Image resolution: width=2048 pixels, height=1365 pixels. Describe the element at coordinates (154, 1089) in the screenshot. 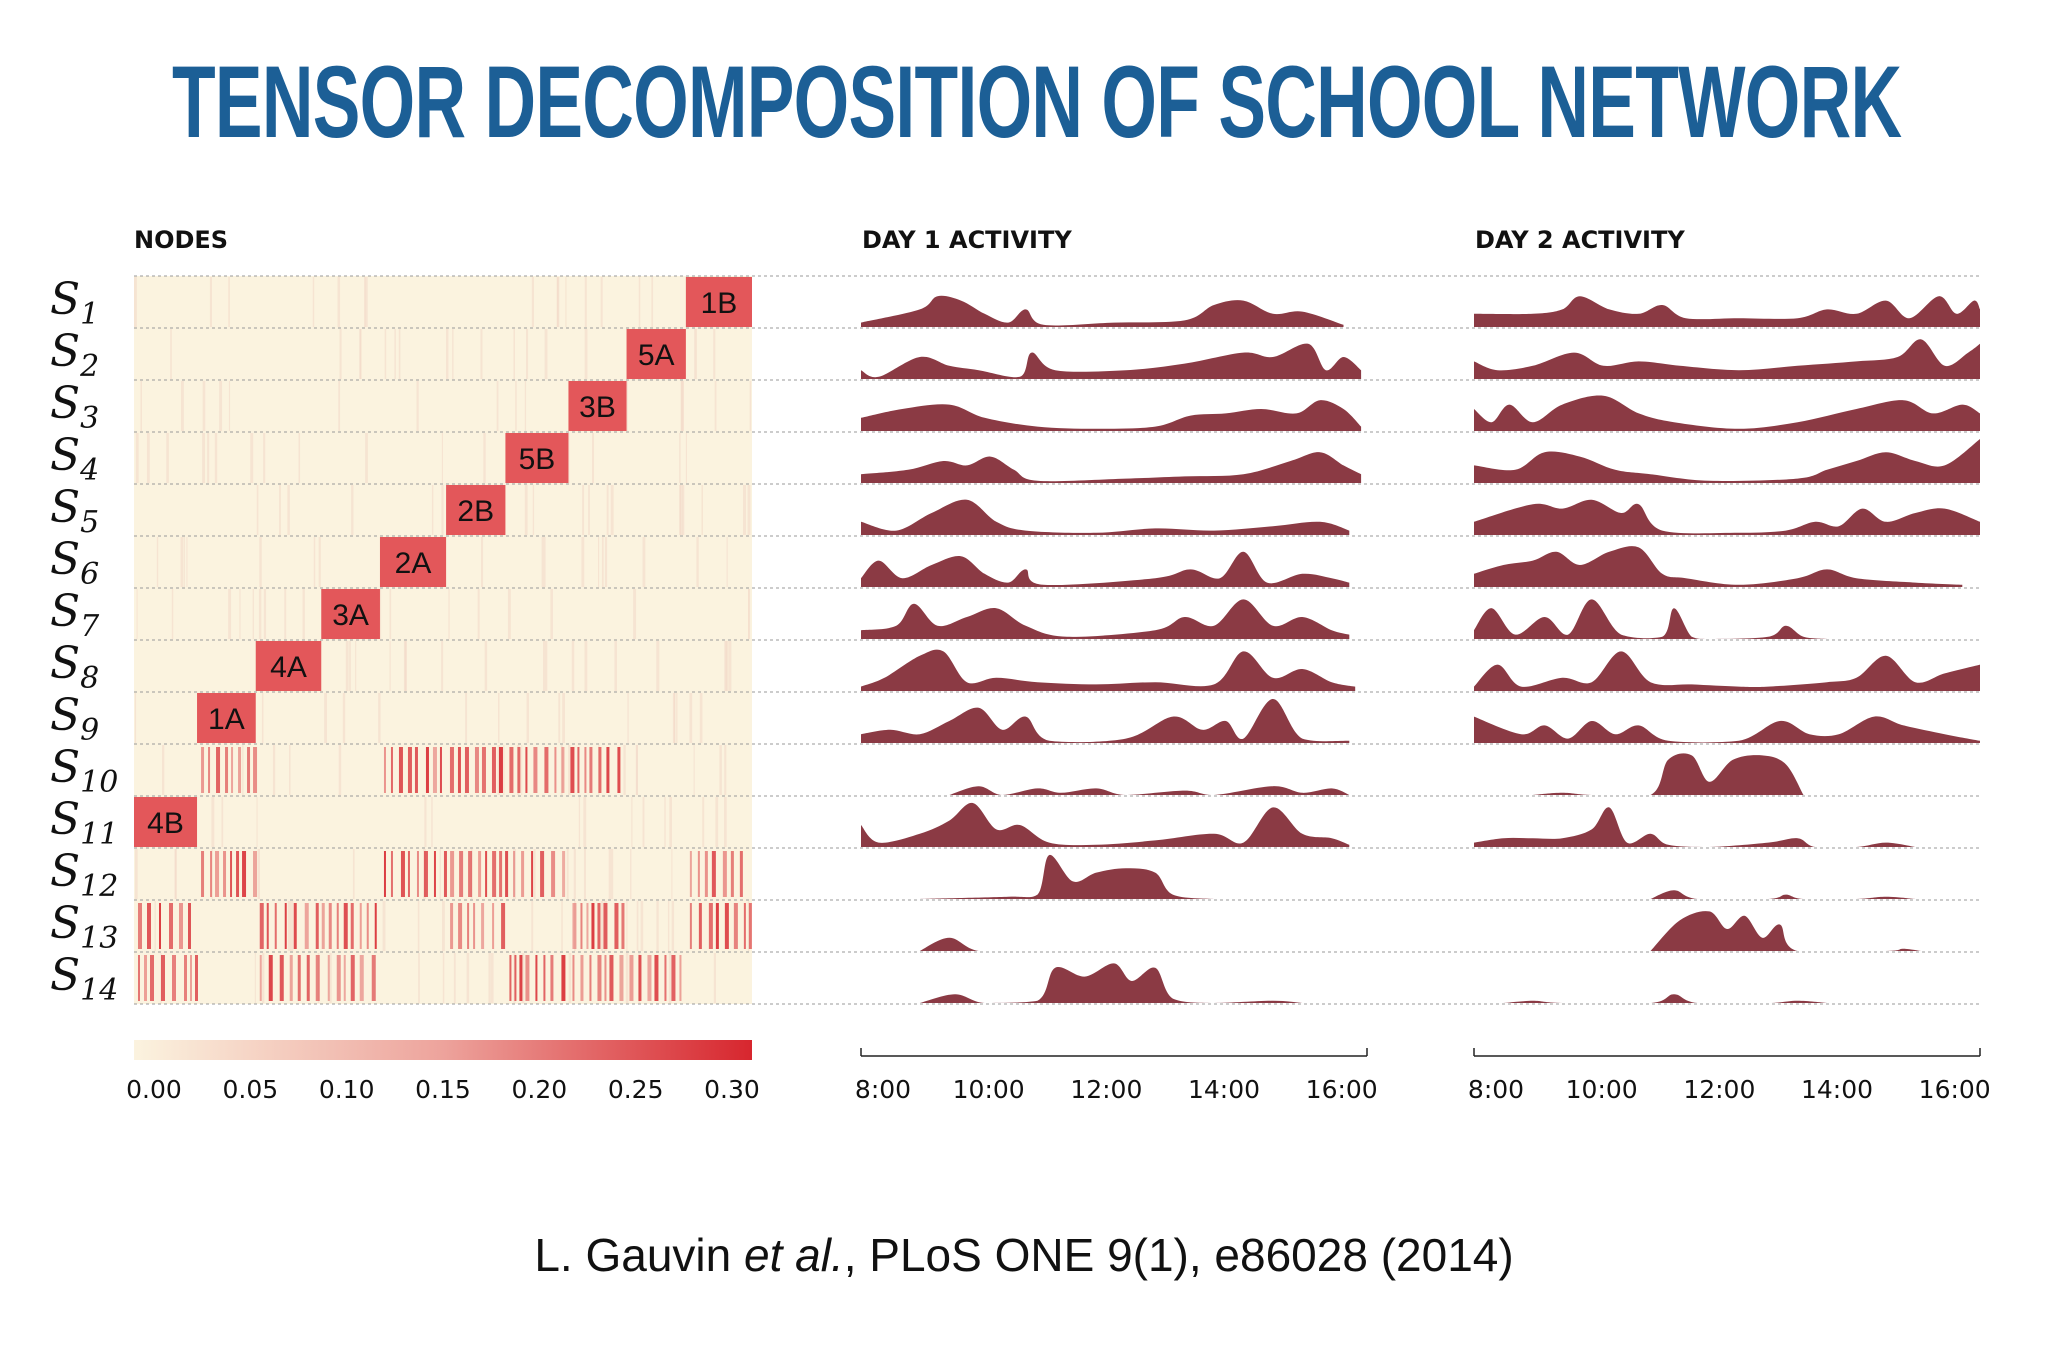

I see `colorbar-tick-label: 0.00` at that location.